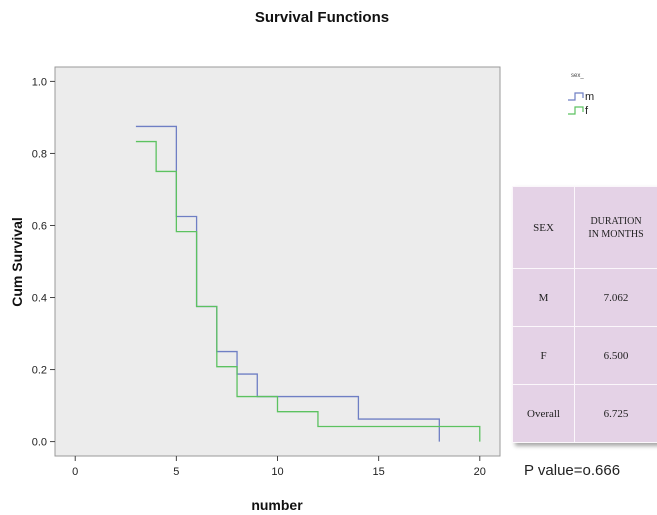 This screenshot has height=515, width=657. Describe the element at coordinates (39, 371) in the screenshot. I see `y-tick-label: 0.2` at that location.